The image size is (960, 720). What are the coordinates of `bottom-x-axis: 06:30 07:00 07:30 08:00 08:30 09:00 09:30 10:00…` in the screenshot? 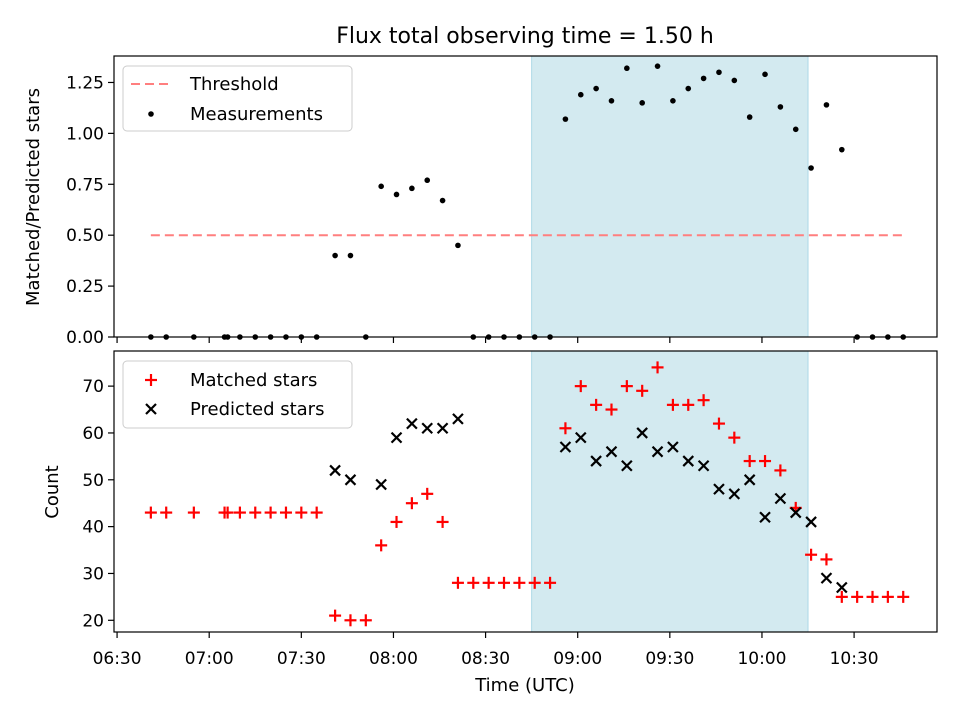 It's located at (486, 650).